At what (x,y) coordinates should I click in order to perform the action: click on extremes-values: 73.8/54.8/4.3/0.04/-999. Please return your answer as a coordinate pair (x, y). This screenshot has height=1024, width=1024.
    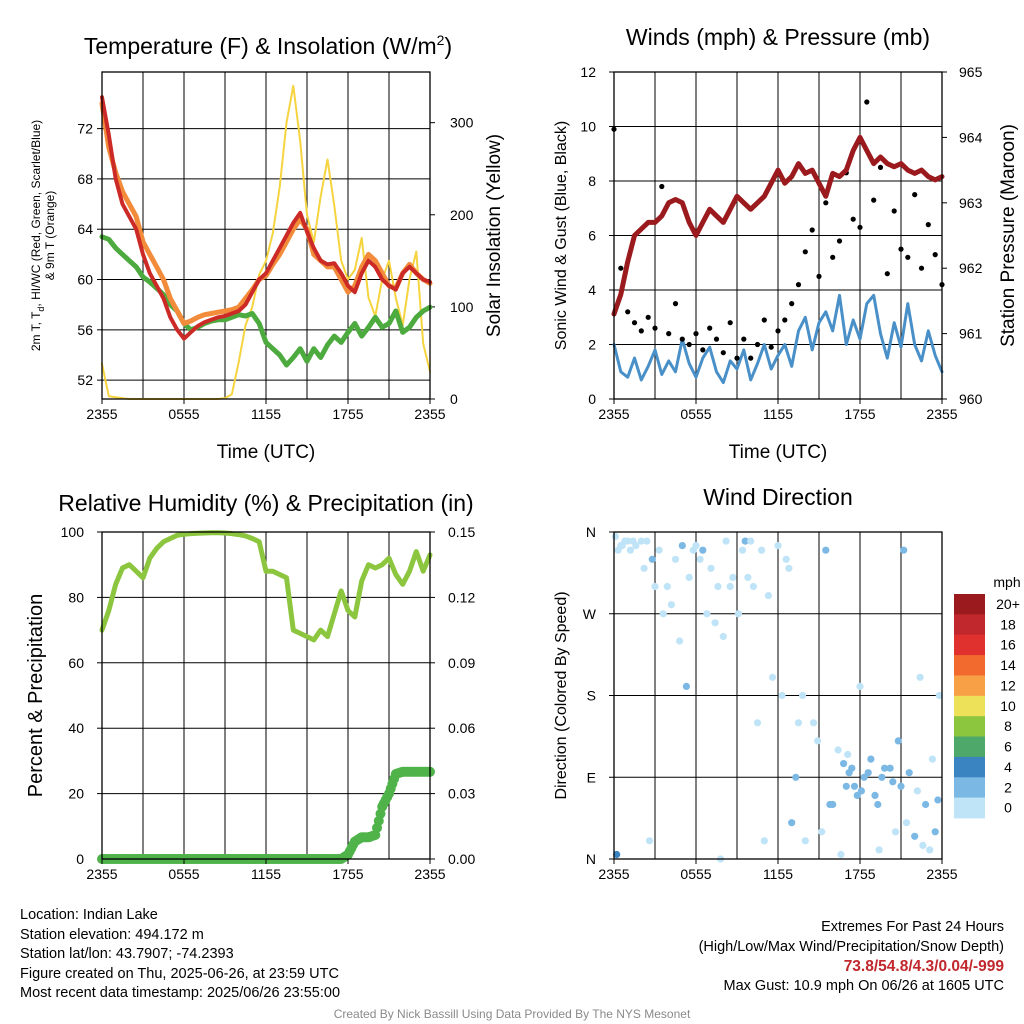
    Looking at the image, I should click on (923, 966).